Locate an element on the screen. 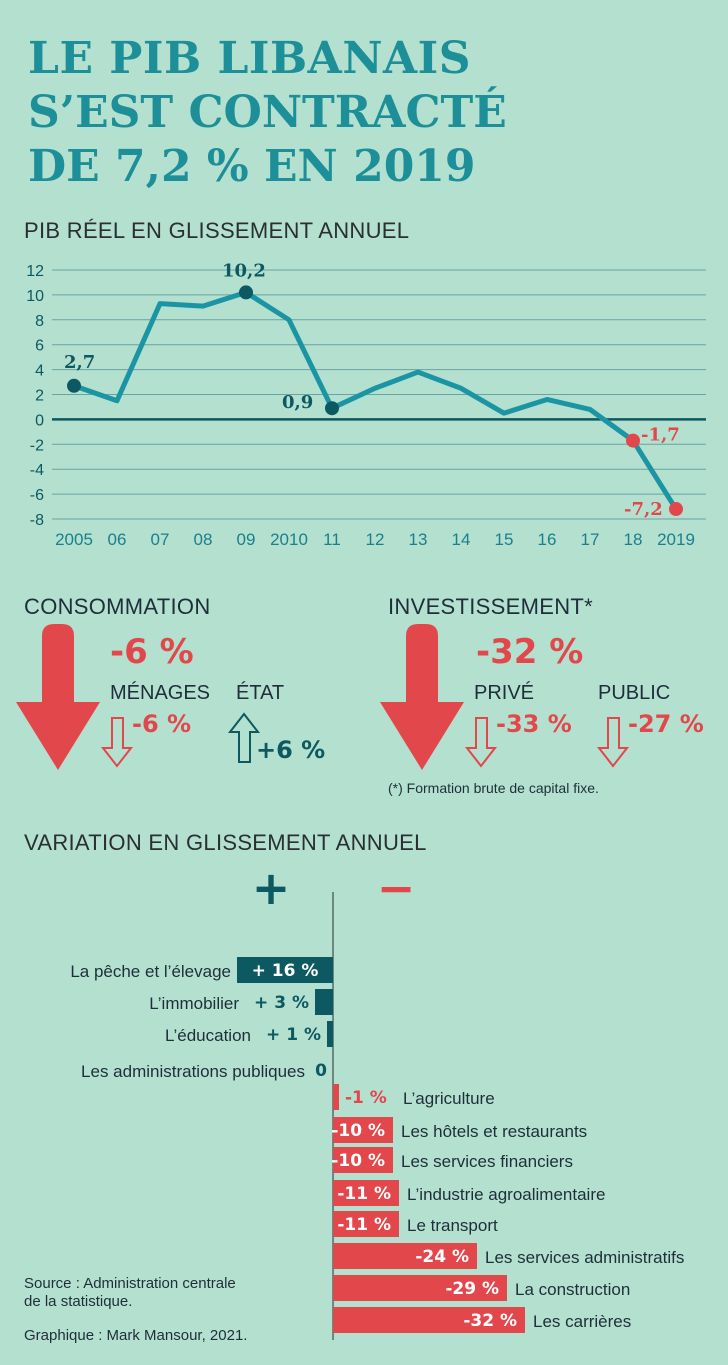  public-label: PUBLIC is located at coordinates (634, 693).